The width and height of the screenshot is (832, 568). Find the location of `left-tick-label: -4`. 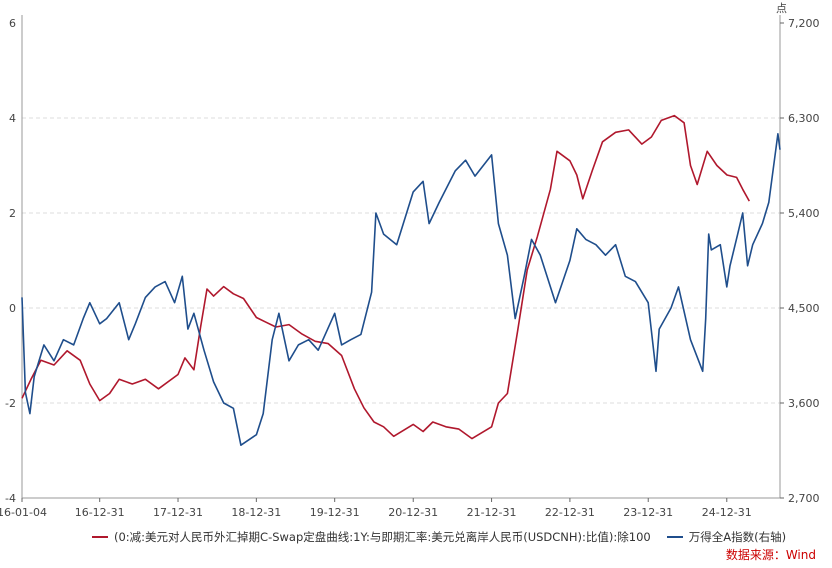

left-tick-label: -4 is located at coordinates (10, 498).